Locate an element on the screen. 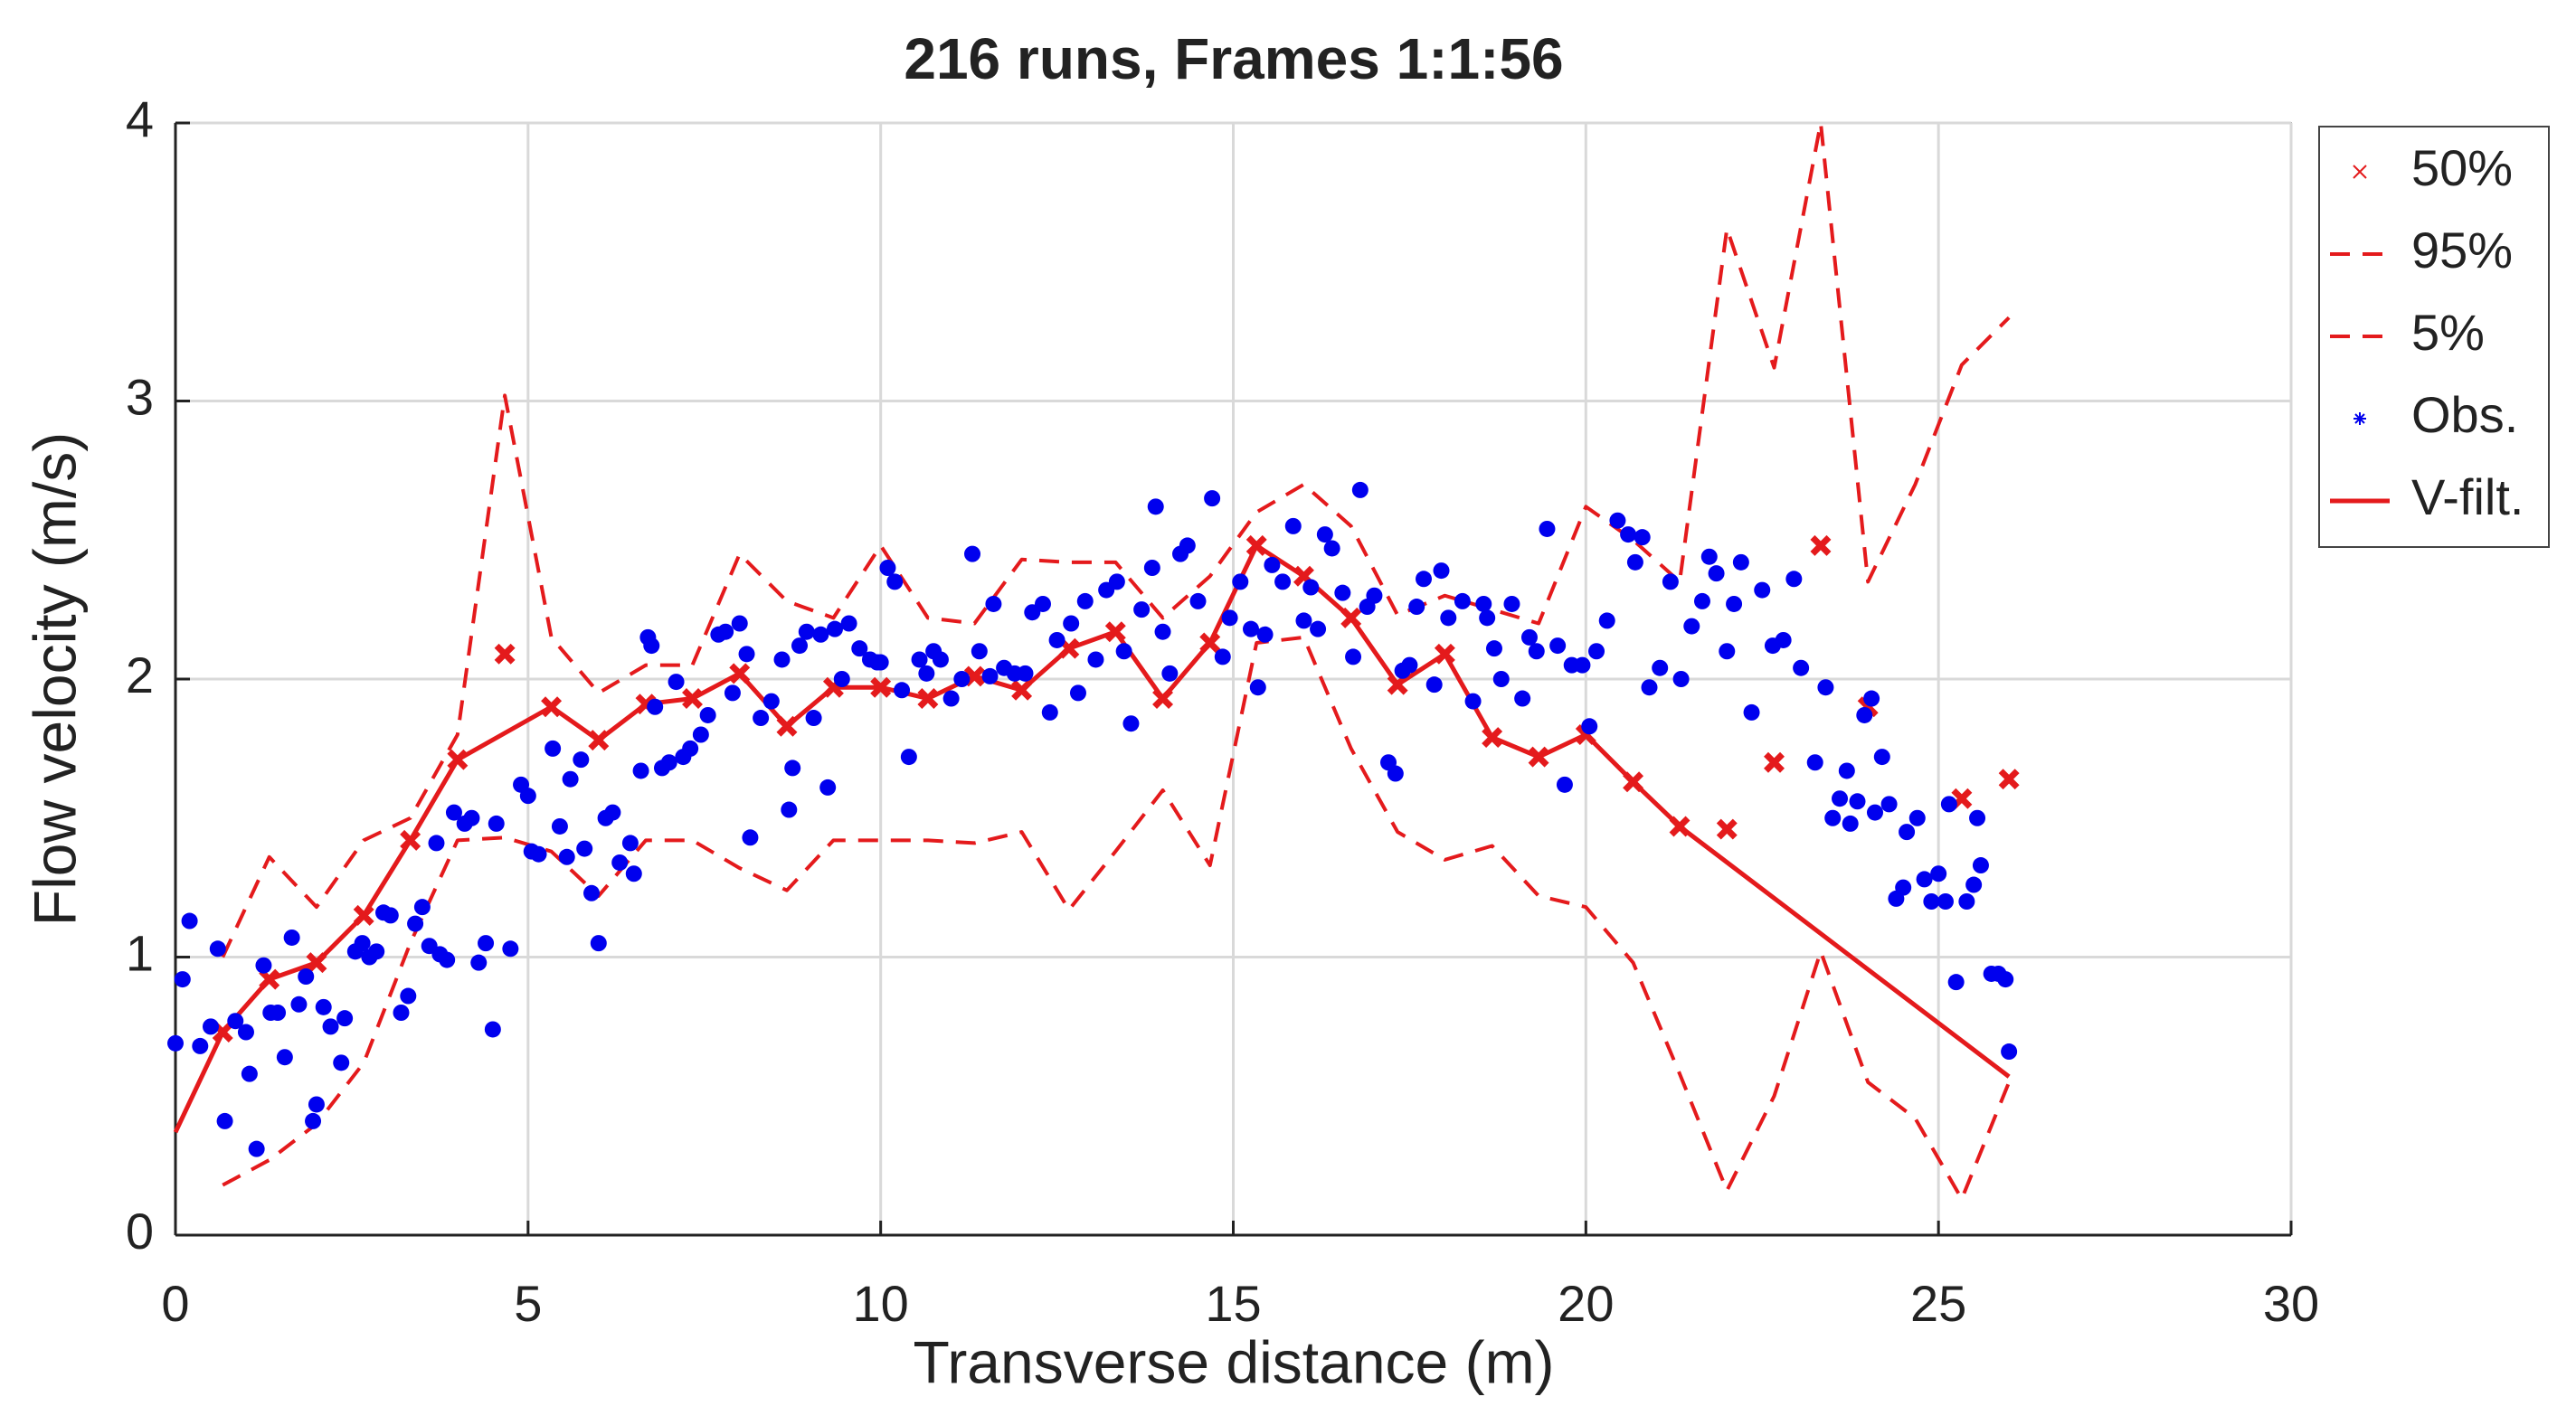  x-tick-label: 15 is located at coordinates (1233, 1303).